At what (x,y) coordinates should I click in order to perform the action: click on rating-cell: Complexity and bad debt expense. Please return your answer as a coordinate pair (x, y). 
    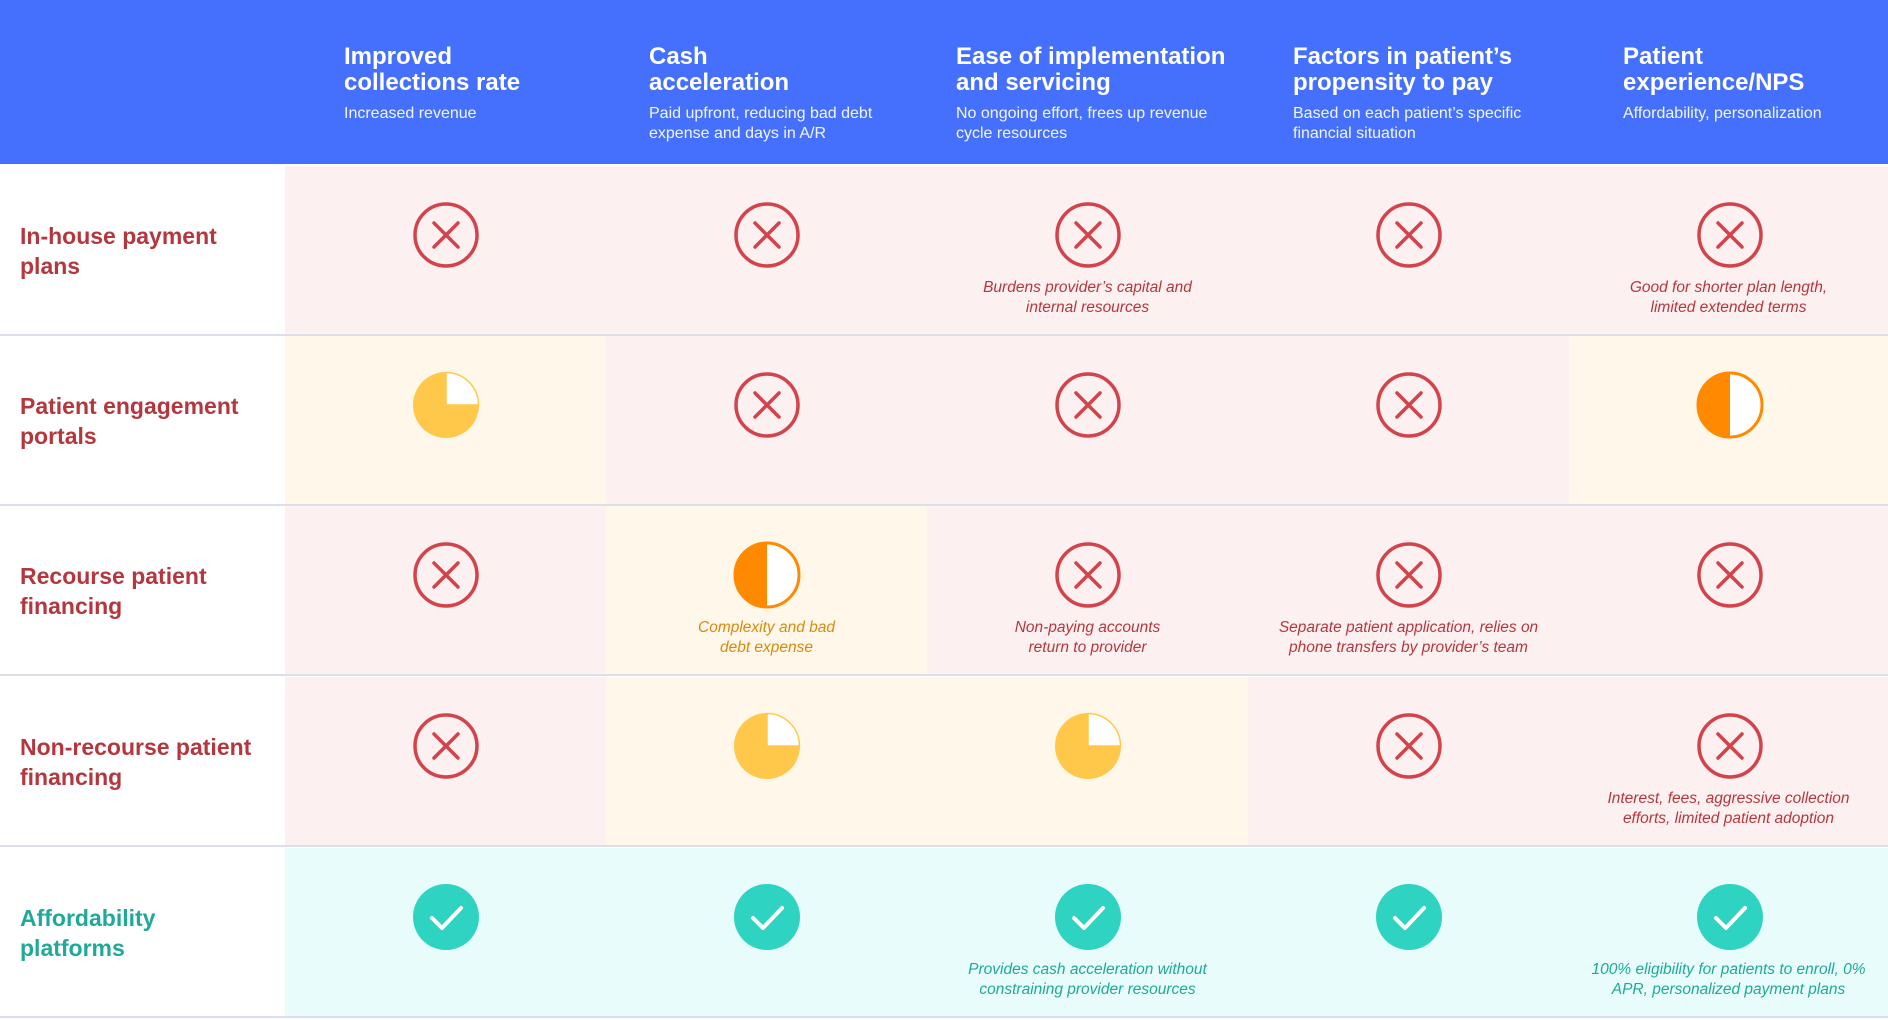
    Looking at the image, I should click on (766, 591).